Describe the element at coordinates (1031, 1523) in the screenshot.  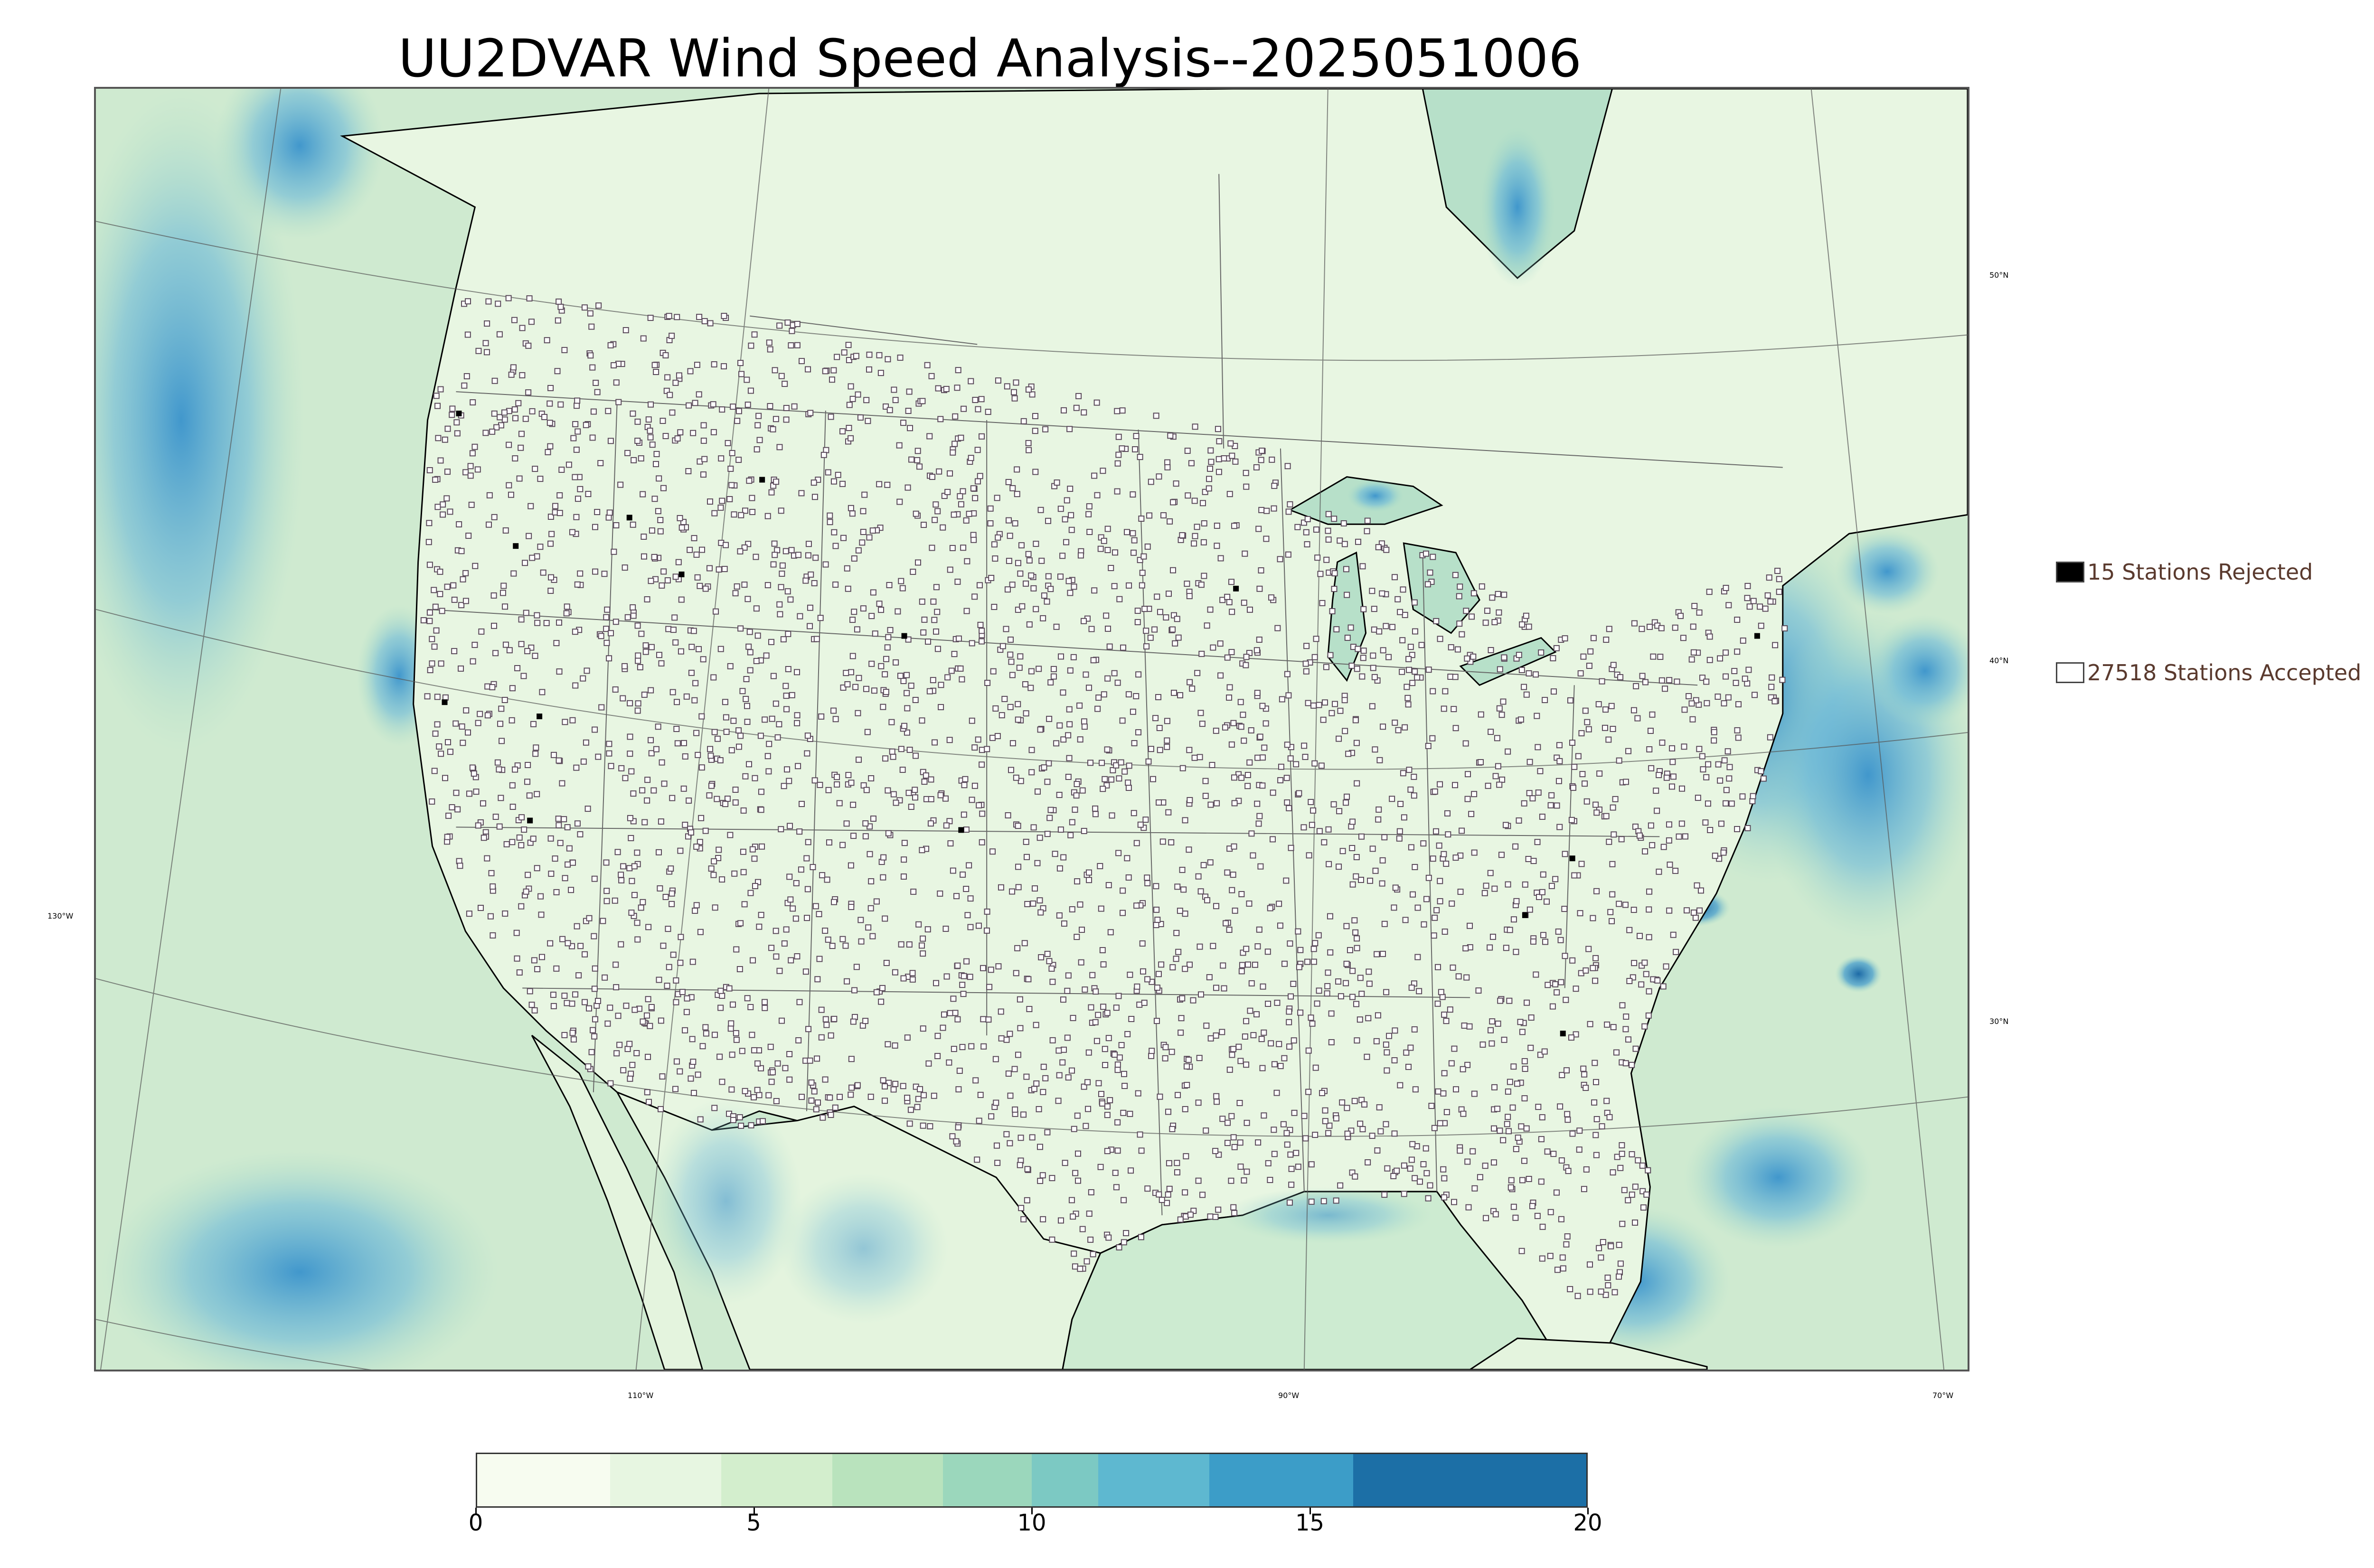
I see `colorbar-tick-label: 10` at that location.